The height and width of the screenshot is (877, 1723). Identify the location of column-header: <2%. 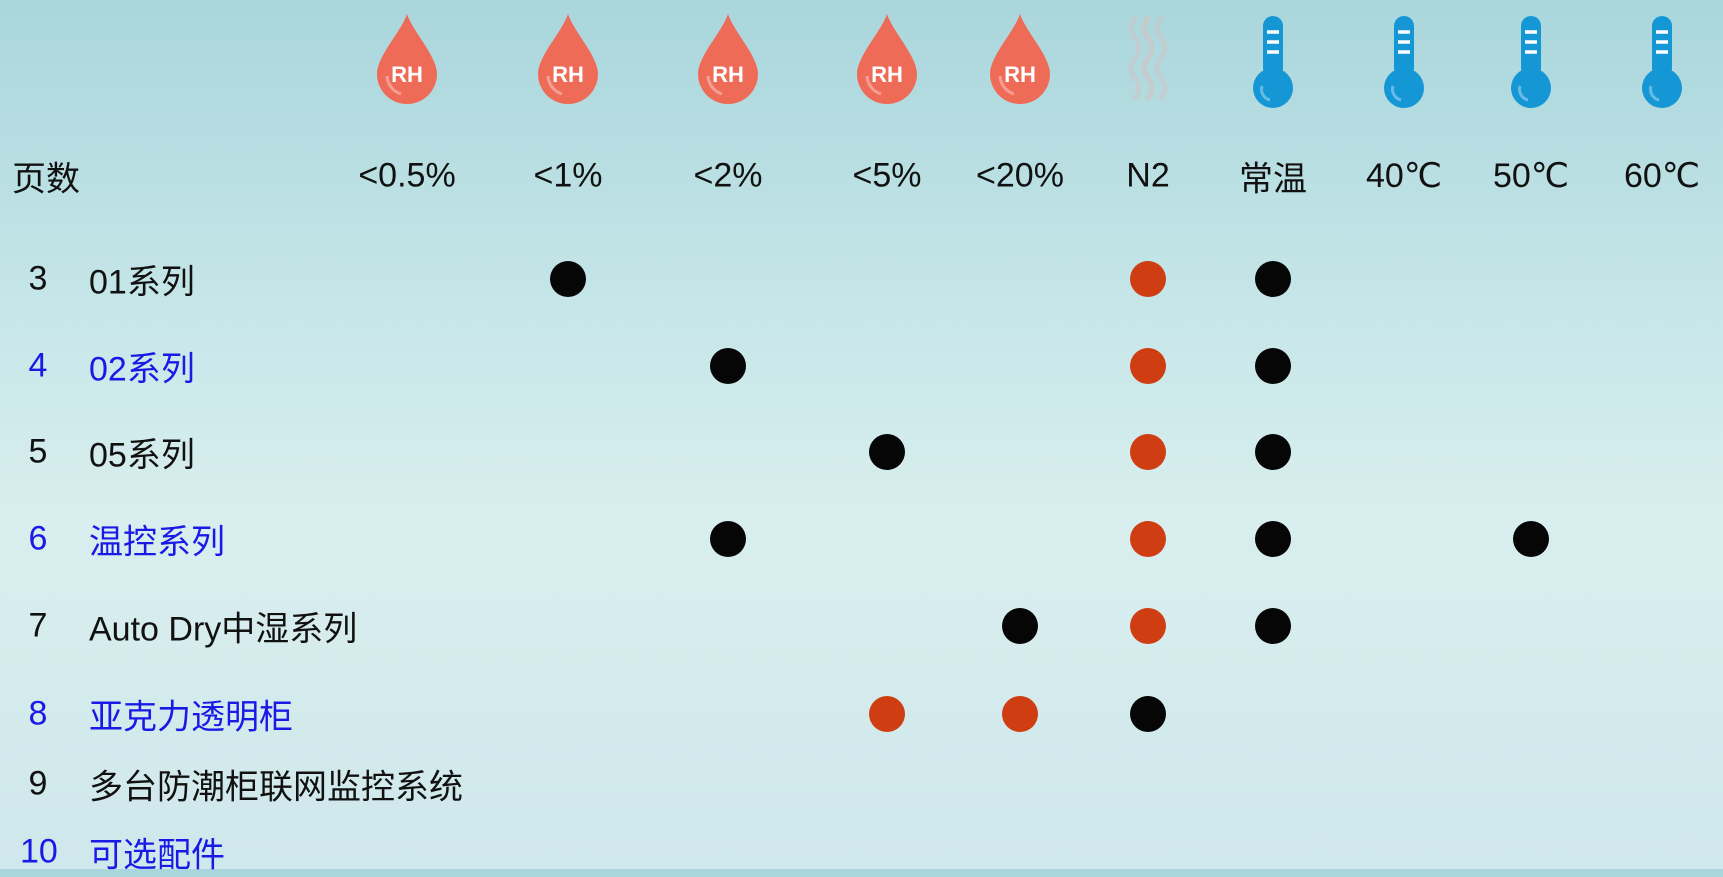
(728, 175).